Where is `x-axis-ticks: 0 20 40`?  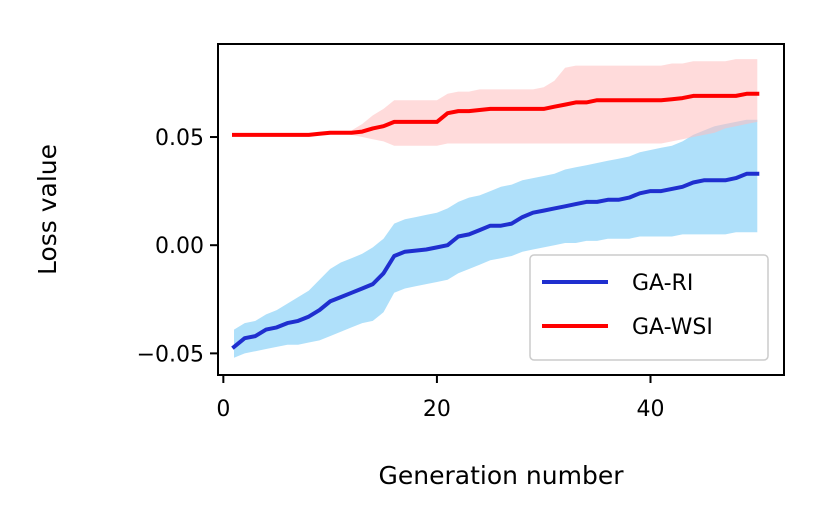
x-axis-ticks: 0 20 40 is located at coordinates (440, 398).